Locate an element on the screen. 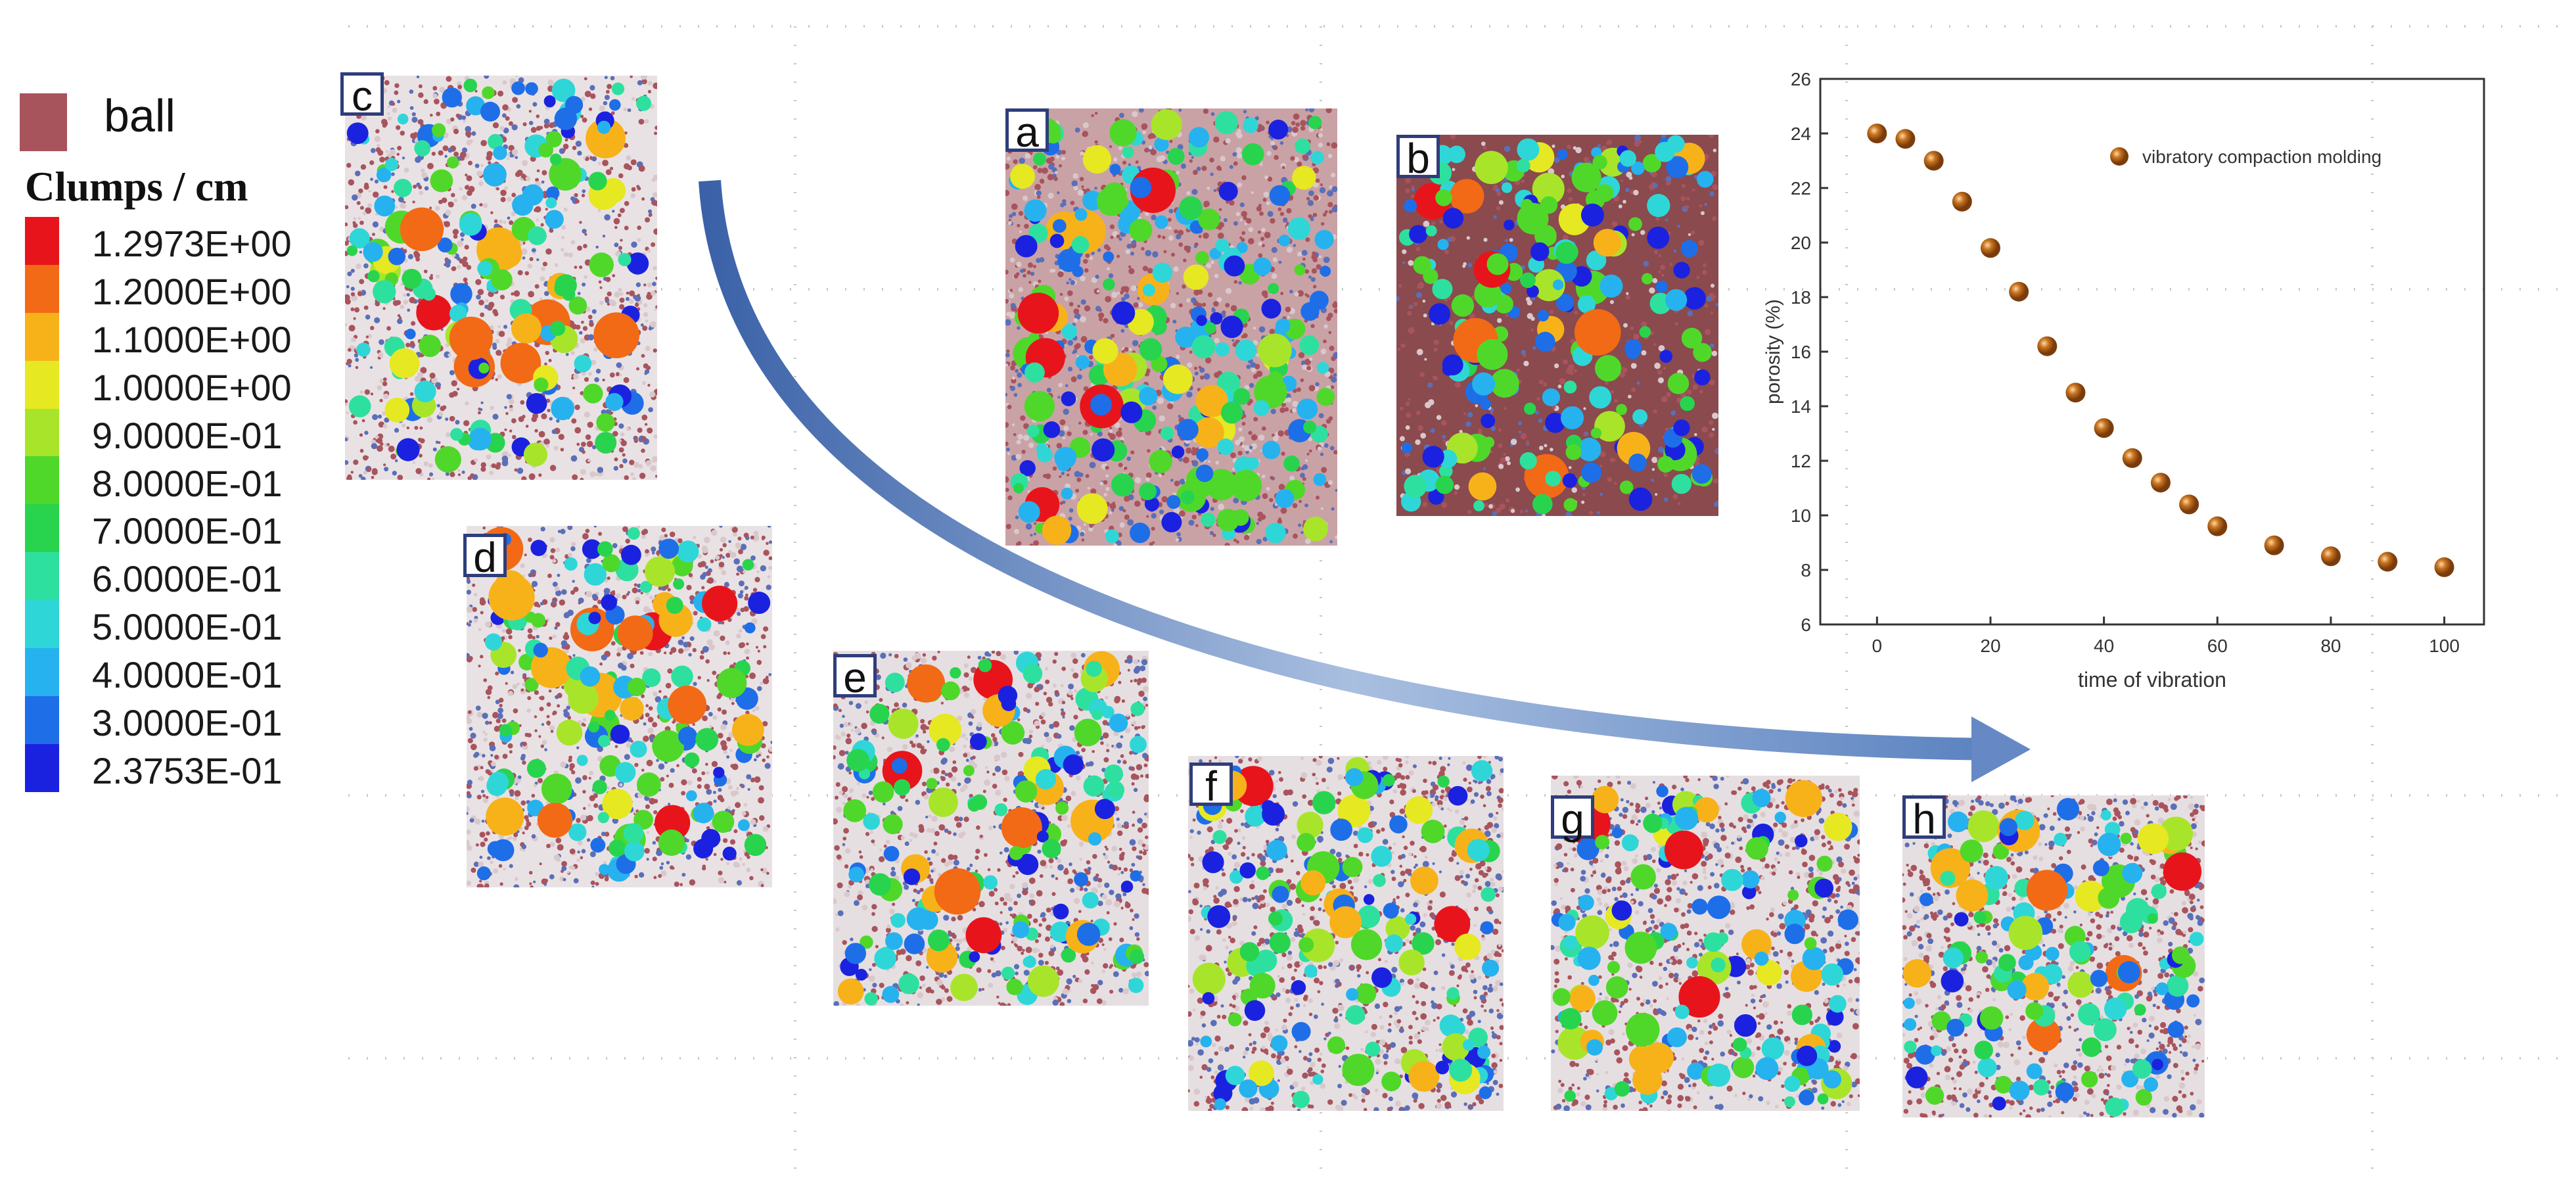  colorbar-tick-label: 6.0000E-01 is located at coordinates (187, 579).